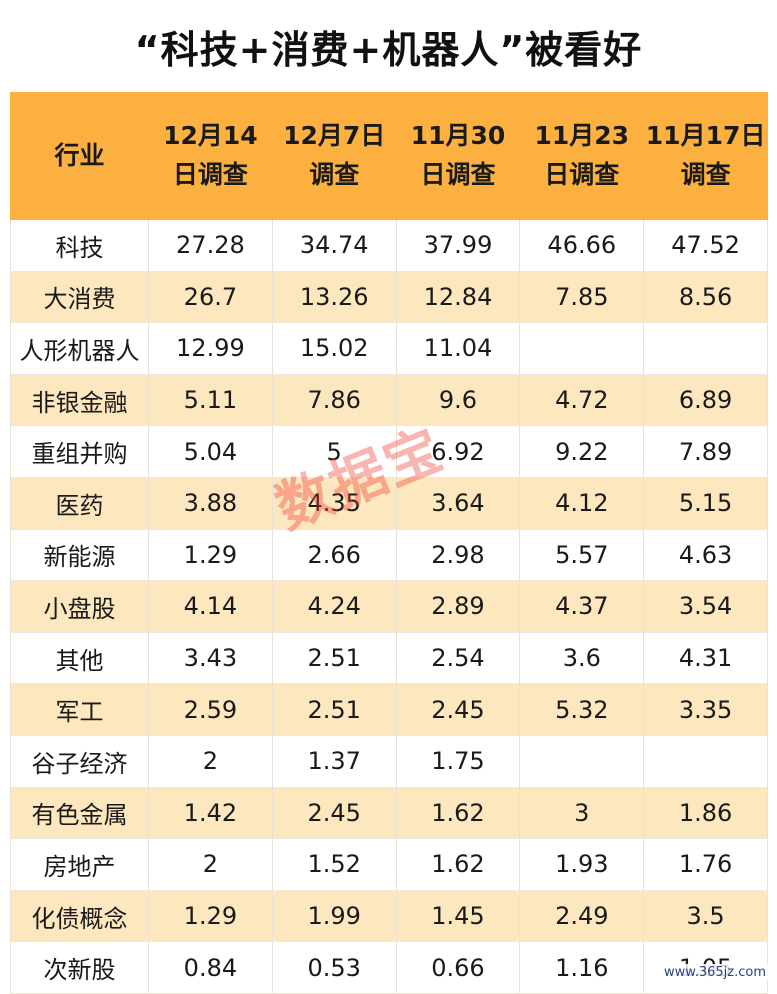  I want to click on value-cell: 5.57, so click(582, 555).